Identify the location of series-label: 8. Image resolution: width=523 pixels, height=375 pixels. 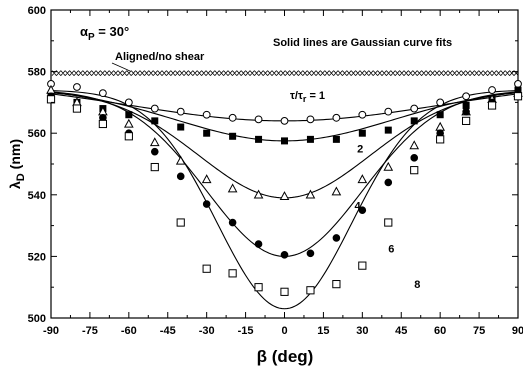
(417, 285).